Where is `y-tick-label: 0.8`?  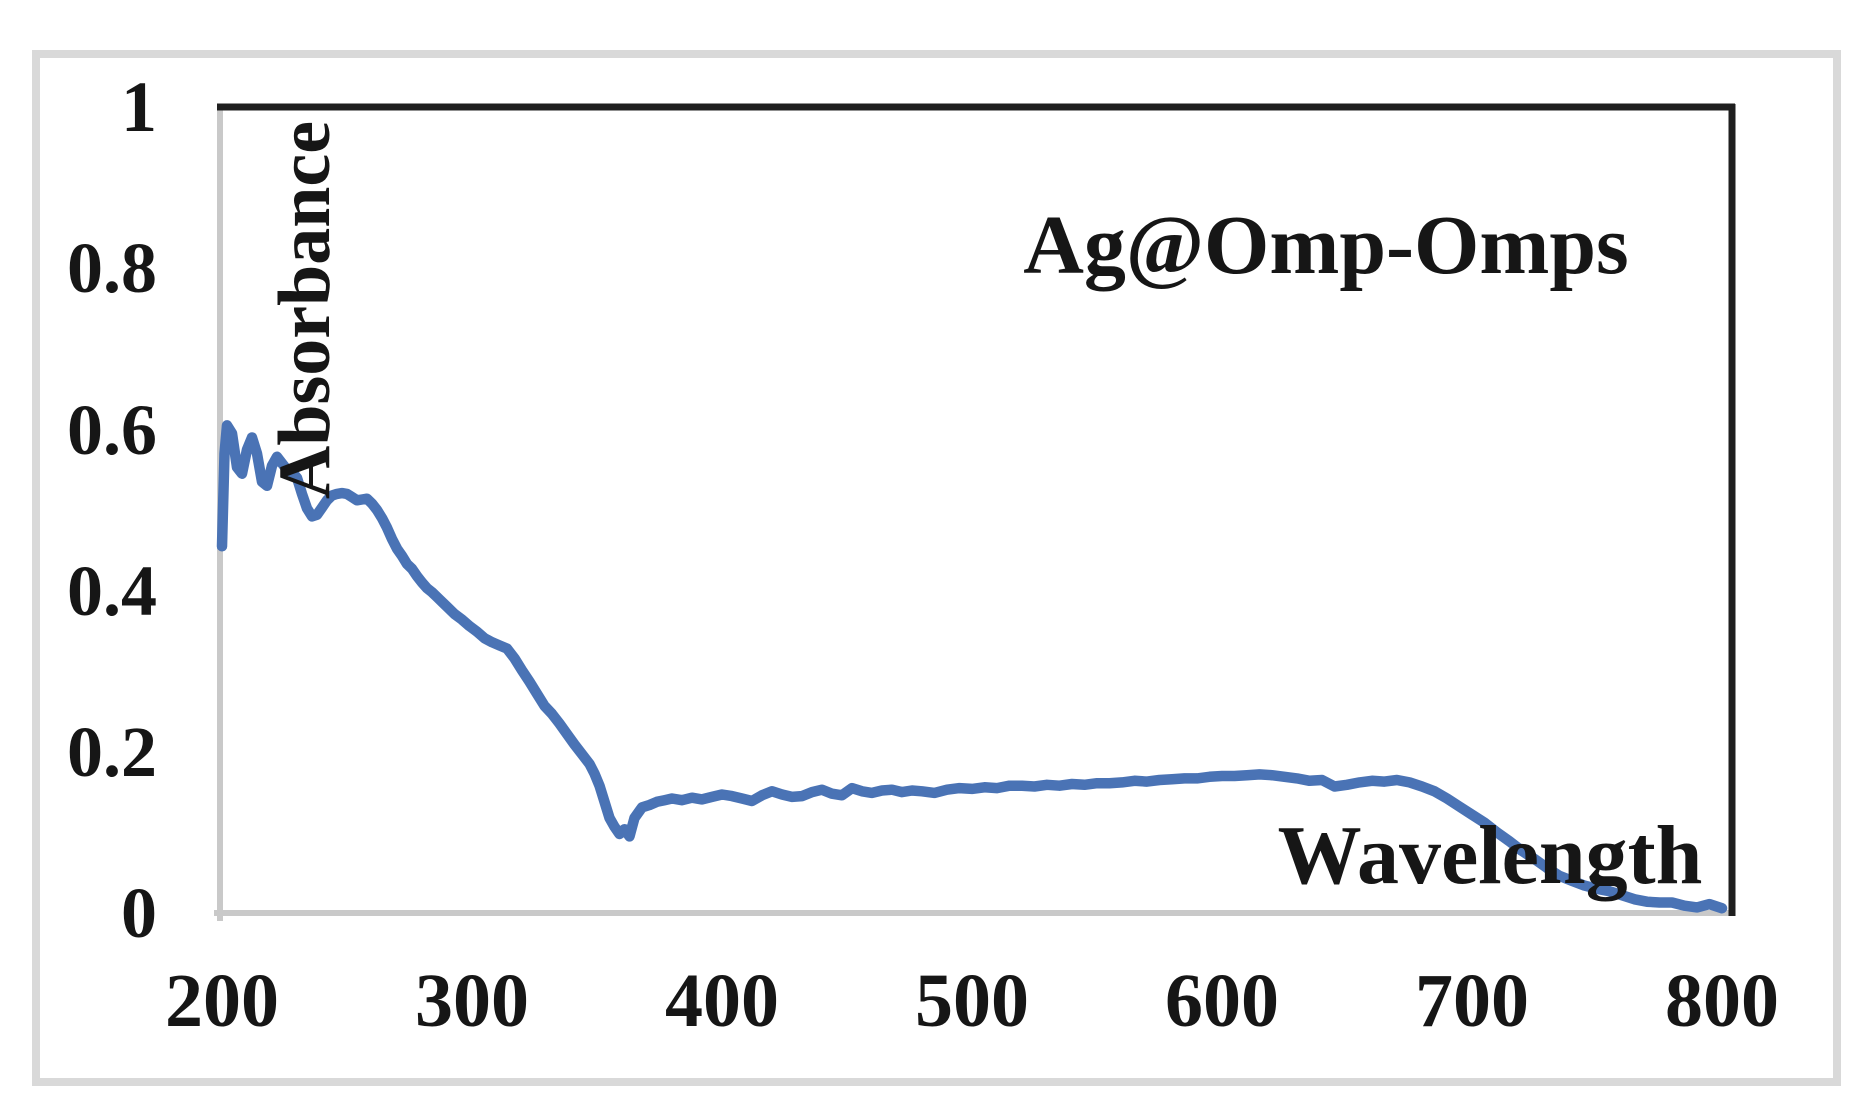 y-tick-label: 0.8 is located at coordinates (112, 268).